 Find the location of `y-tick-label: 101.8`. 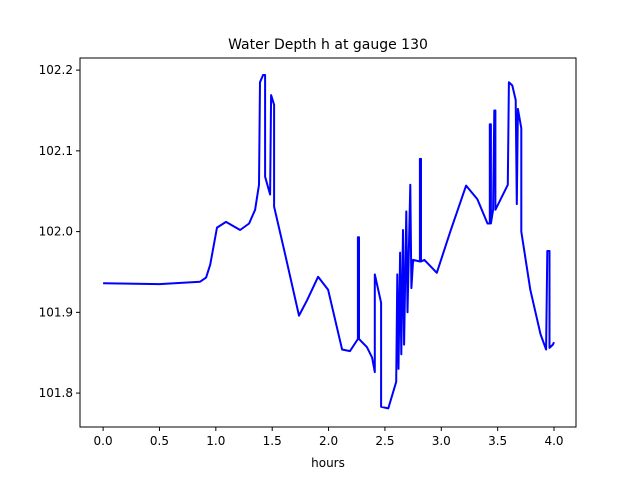

y-tick-label: 101.8 is located at coordinates (56, 393).